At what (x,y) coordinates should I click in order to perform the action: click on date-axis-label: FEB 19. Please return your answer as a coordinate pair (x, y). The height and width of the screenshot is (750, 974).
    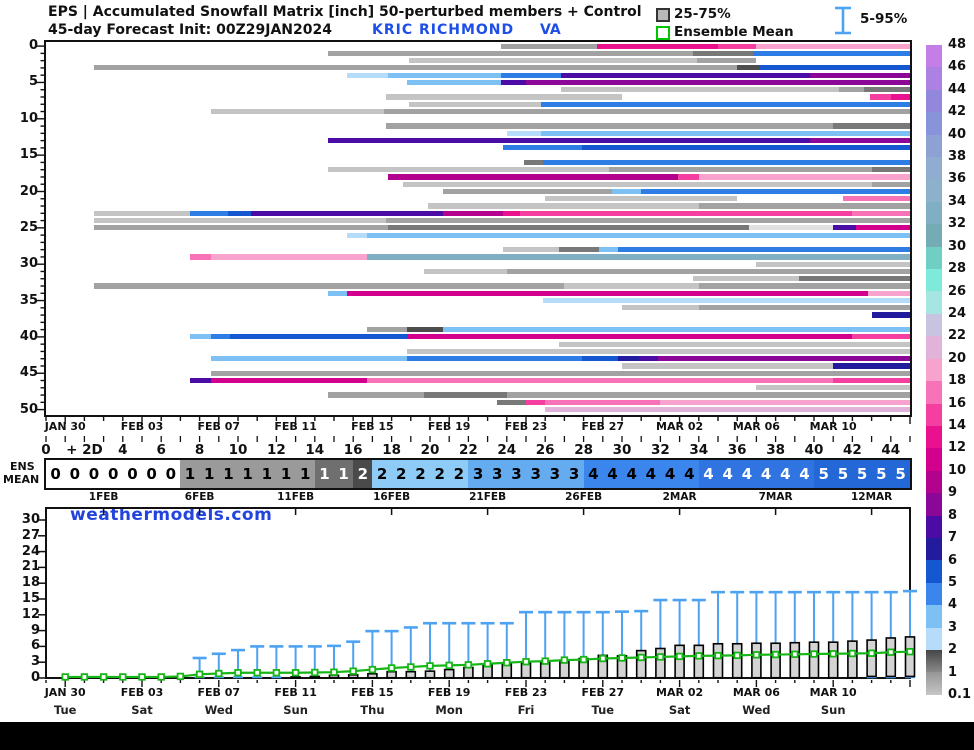
    Looking at the image, I should click on (449, 426).